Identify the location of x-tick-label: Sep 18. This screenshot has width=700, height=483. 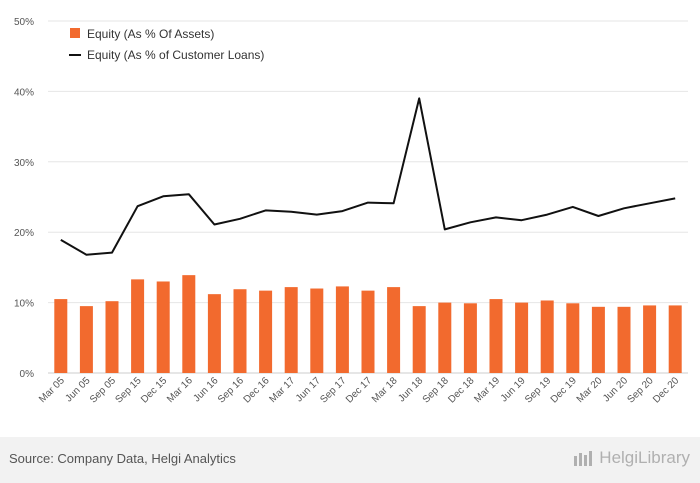
(436, 390).